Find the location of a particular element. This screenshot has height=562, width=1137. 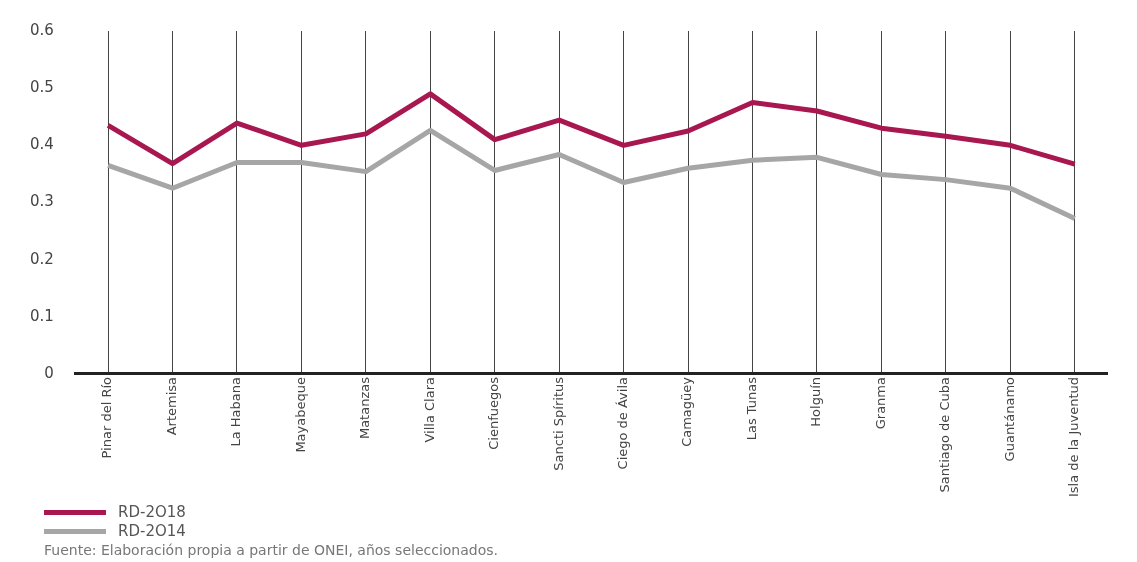

y-tick-label: 0.4 is located at coordinates (42, 144).